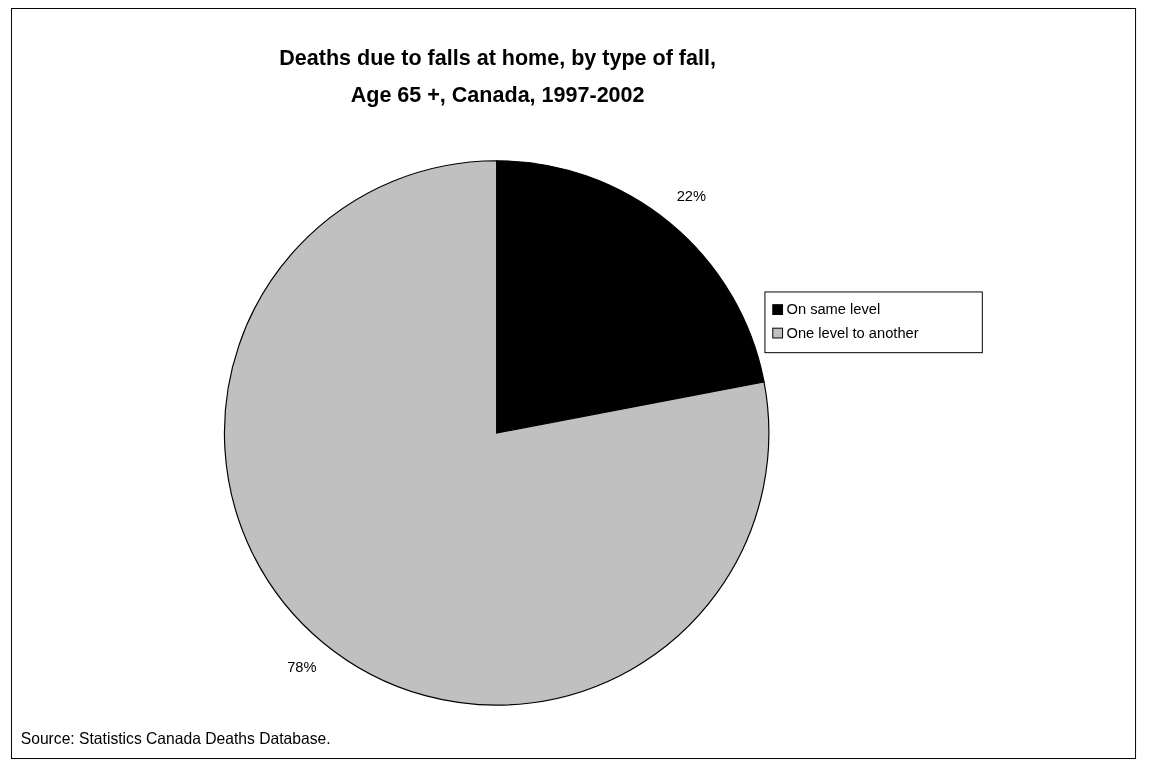 This screenshot has height=768, width=1151. Describe the element at coordinates (497, 76) in the screenshot. I see `chart-title: Deaths due to falls at home, by type of fall, Age 65 +, Canada, 1997-2002` at that location.